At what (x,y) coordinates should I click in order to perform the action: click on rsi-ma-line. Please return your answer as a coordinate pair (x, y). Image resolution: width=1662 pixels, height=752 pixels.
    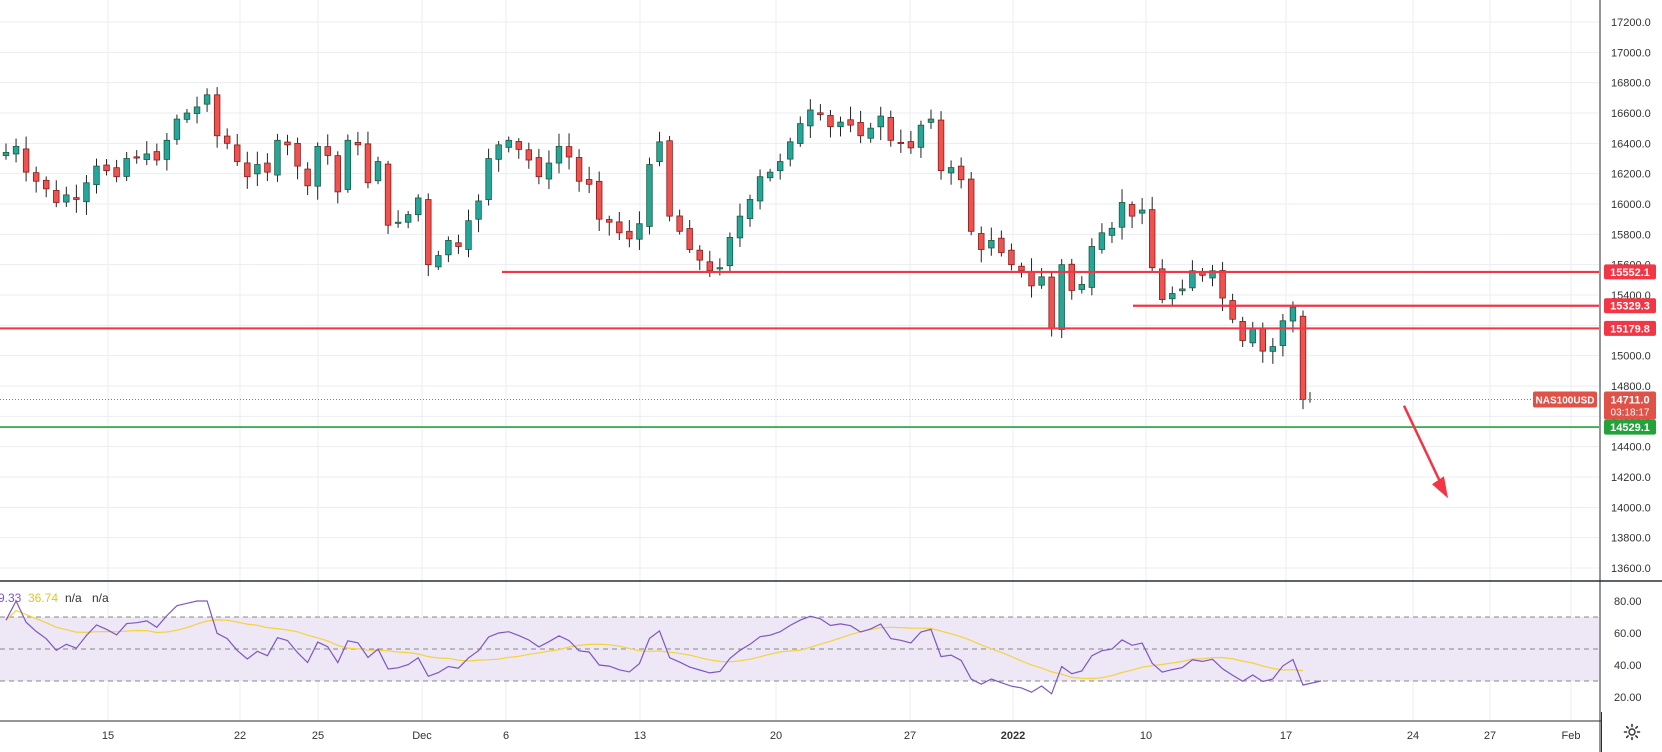
    Looking at the image, I should click on (654, 644).